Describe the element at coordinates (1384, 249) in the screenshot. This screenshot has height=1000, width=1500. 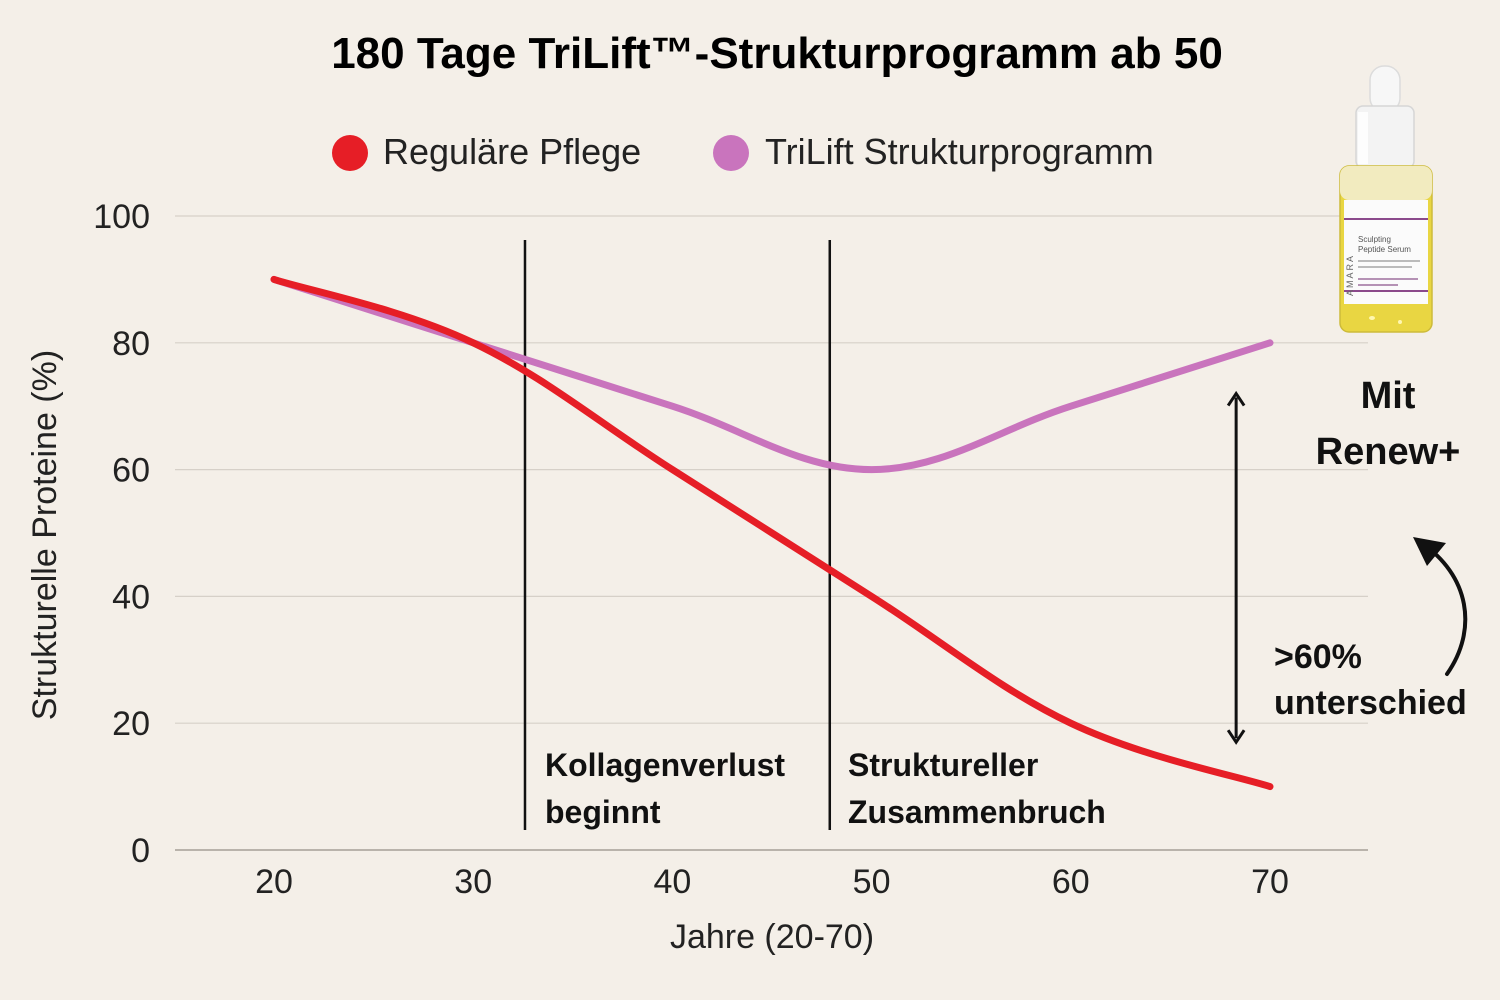
I see `bottle-name-line2: Peptide Serum` at that location.